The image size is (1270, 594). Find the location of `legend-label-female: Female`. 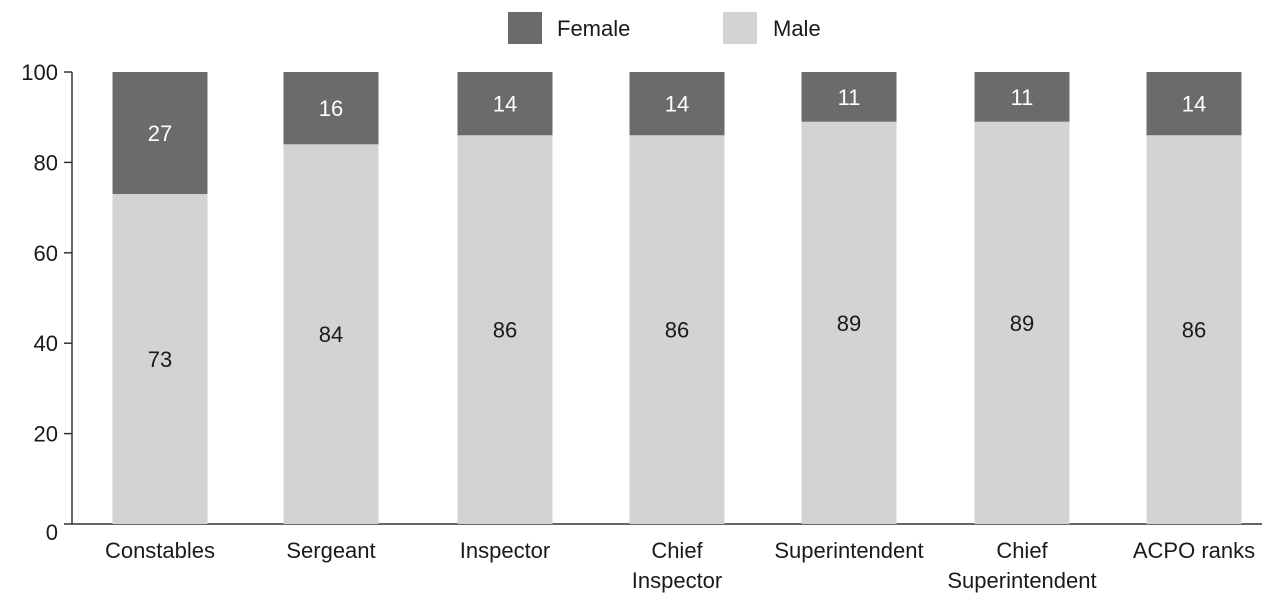

legend-label-female: Female is located at coordinates (593, 28).